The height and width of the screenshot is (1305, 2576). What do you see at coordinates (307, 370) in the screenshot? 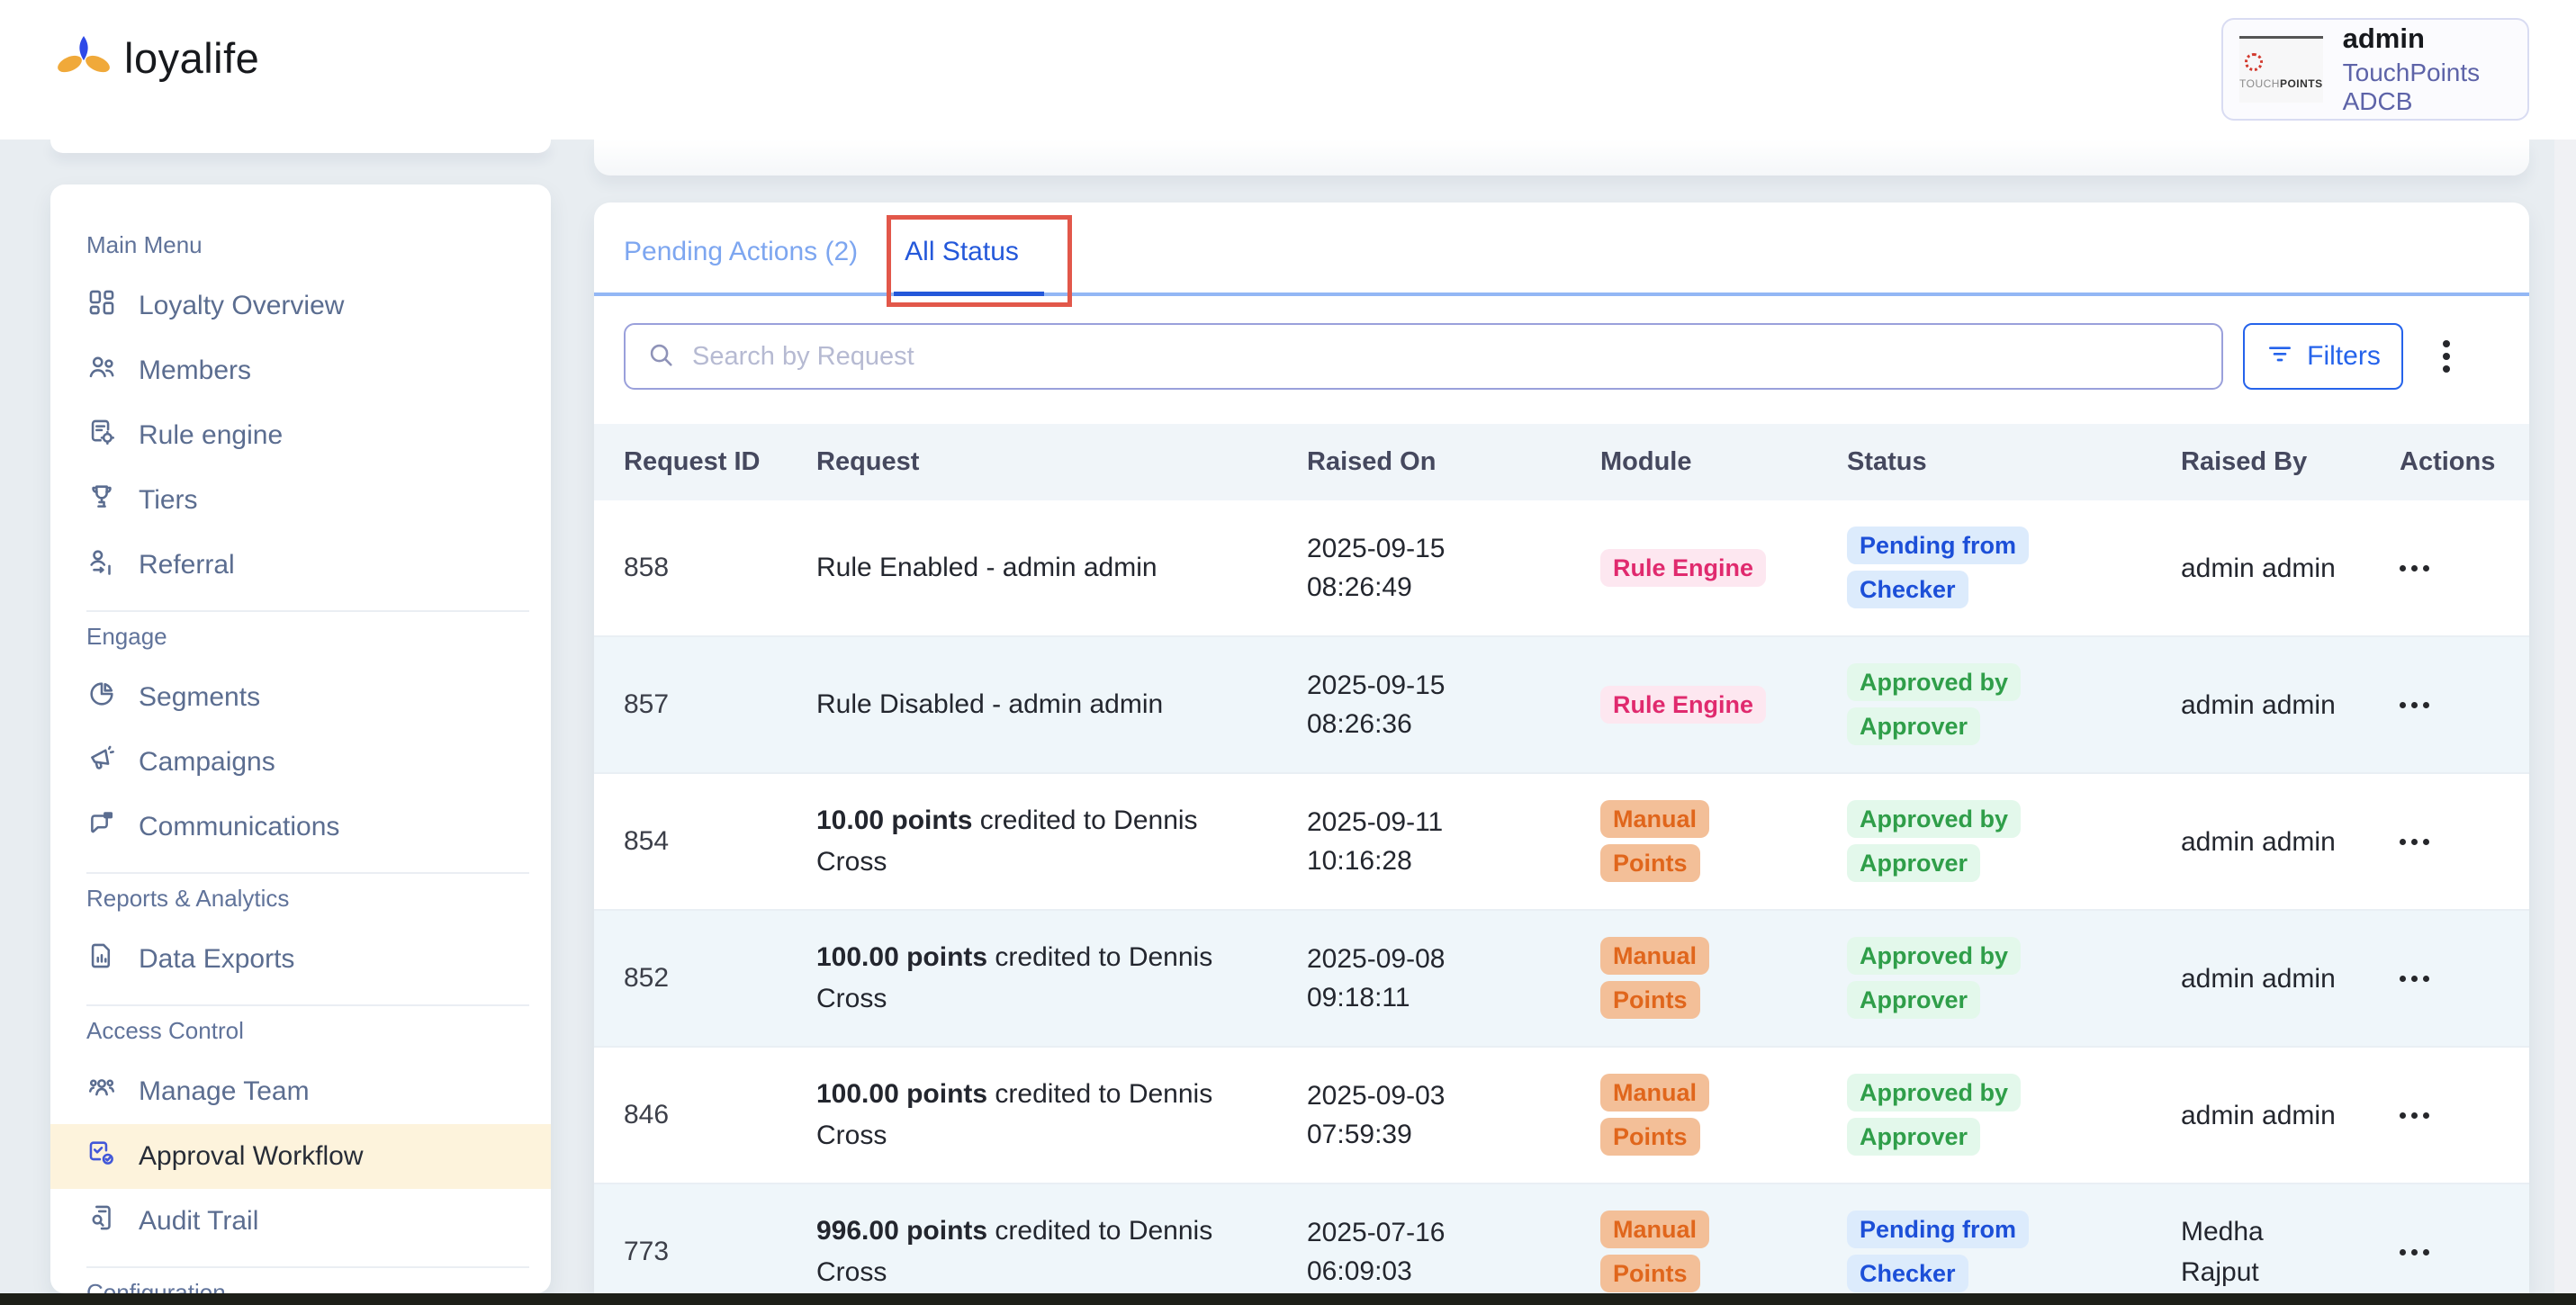
I see `sidebar-item-members: Members` at bounding box center [307, 370].